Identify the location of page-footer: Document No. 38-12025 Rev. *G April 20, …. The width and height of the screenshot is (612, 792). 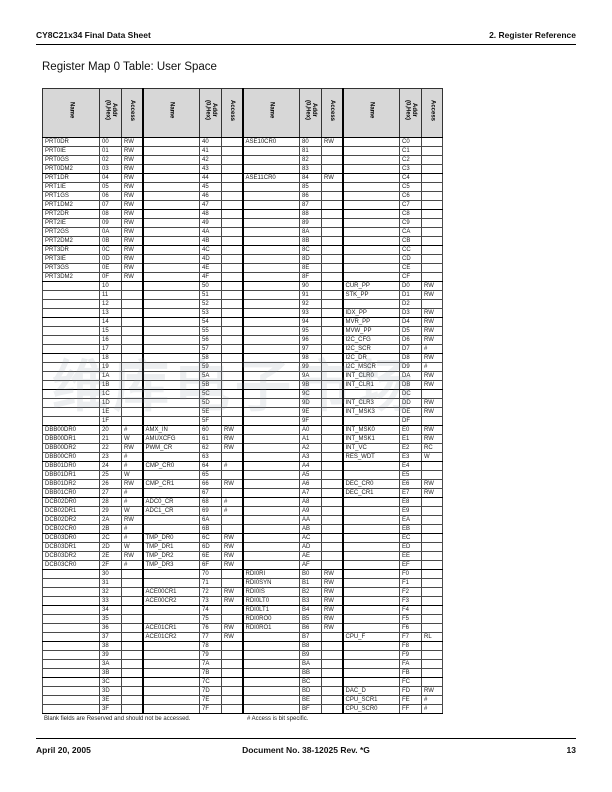
(306, 750).